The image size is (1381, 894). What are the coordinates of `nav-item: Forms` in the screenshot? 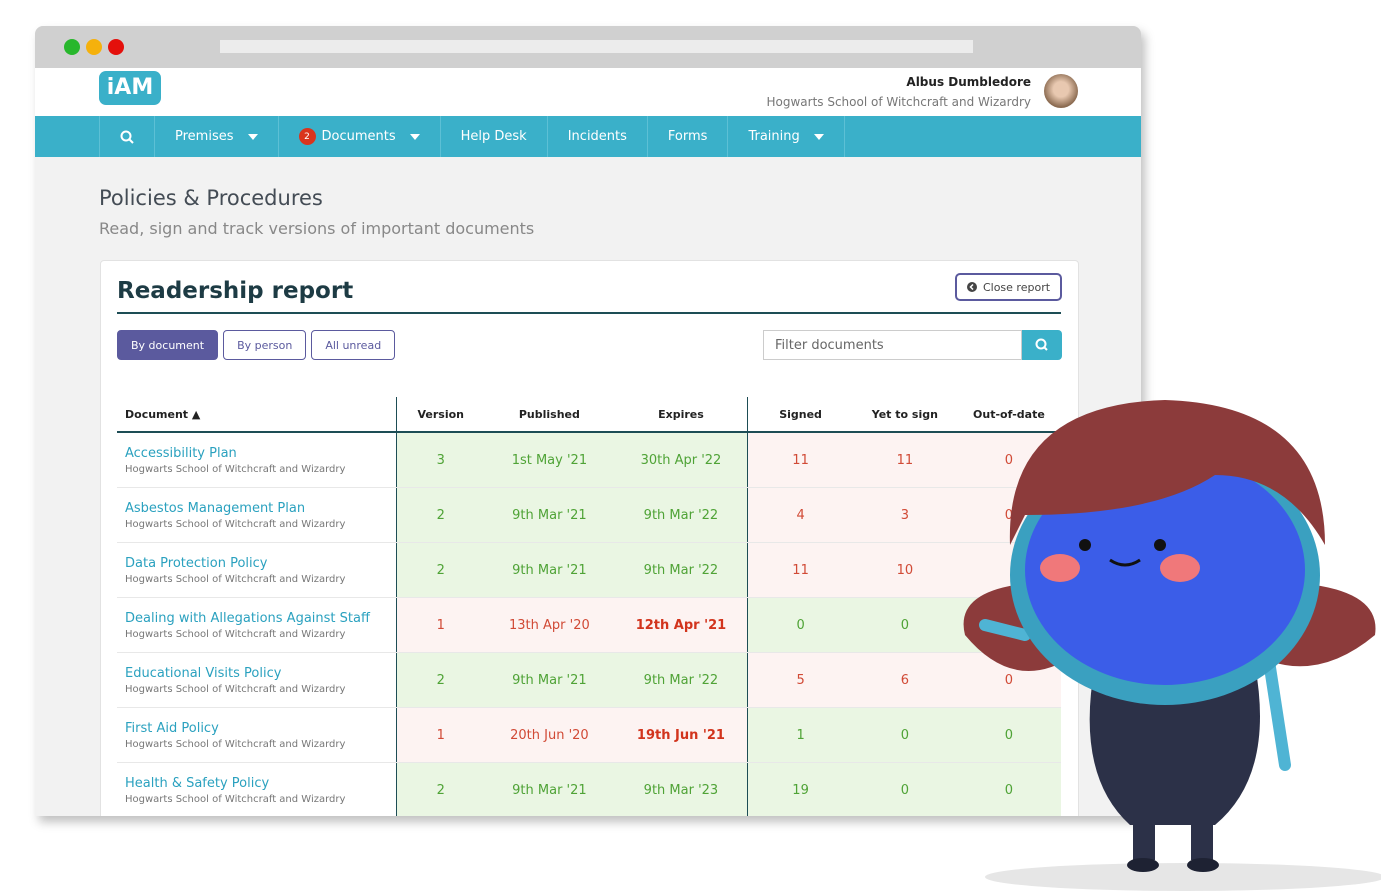 It's located at (687, 136).